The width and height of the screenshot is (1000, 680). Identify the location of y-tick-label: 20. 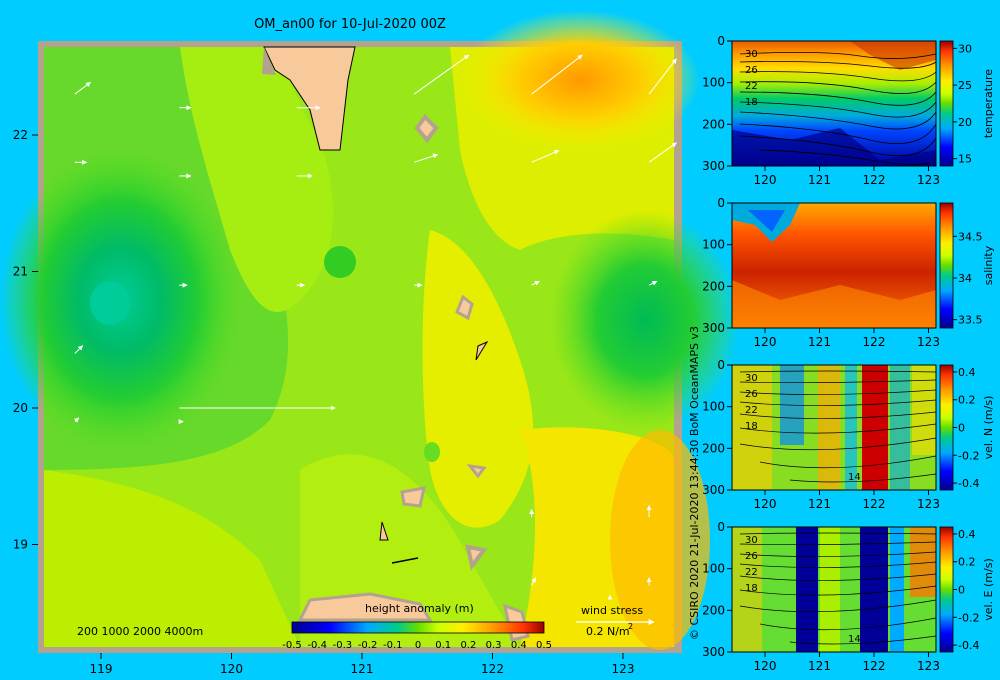
(20, 408).